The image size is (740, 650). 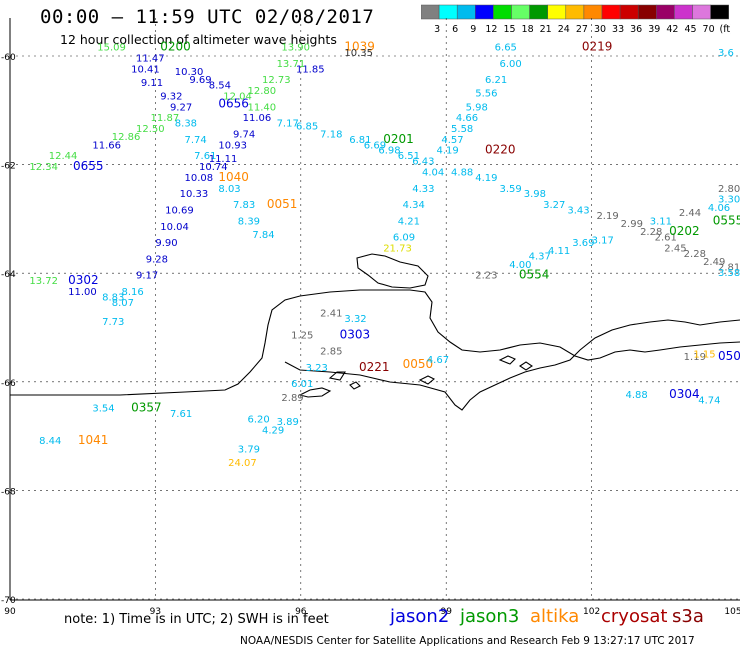 What do you see at coordinates (729, 189) in the screenshot?
I see `wave-height-label: 2.80` at bounding box center [729, 189].